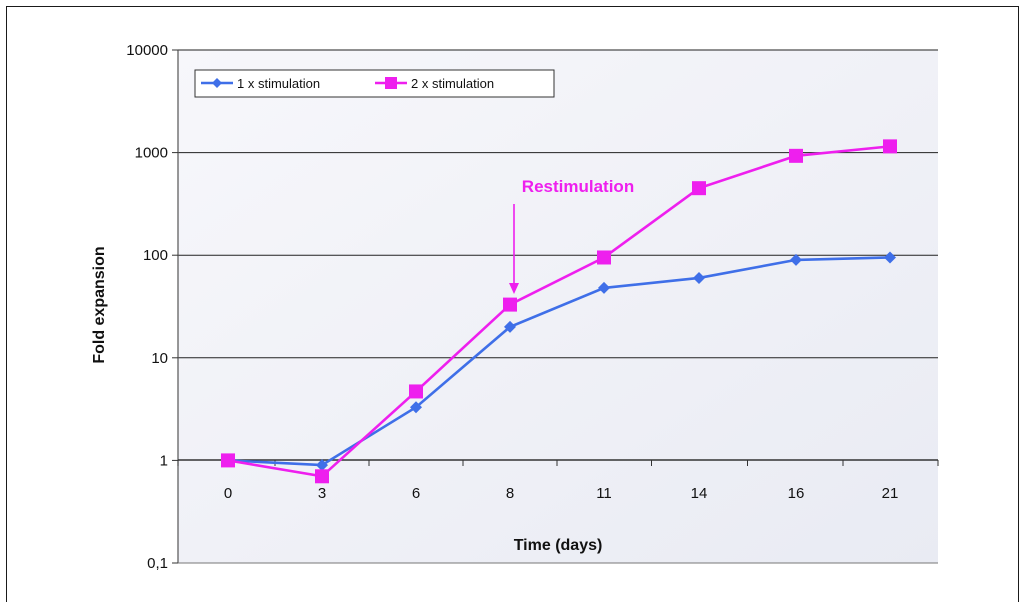  I want to click on x-tick-label: 16, so click(796, 493).